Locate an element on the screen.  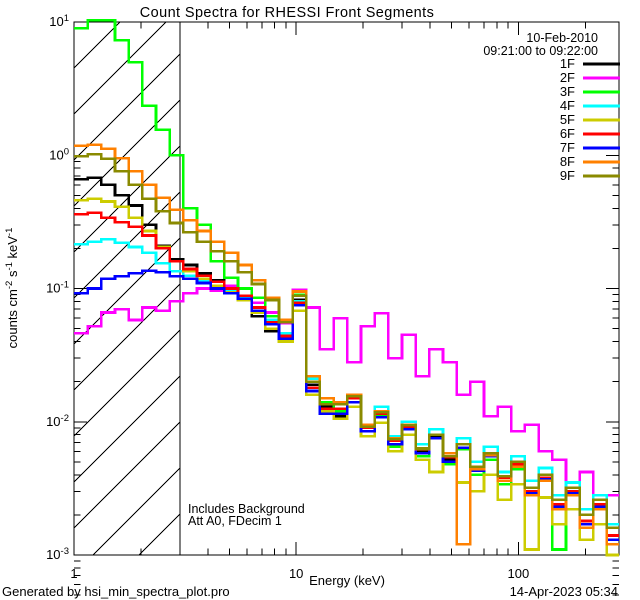
y-tick-labels: 10¹ 10⁰ 10⁻¹ 10⁻² 10⁻³ is located at coordinates (57, 287).